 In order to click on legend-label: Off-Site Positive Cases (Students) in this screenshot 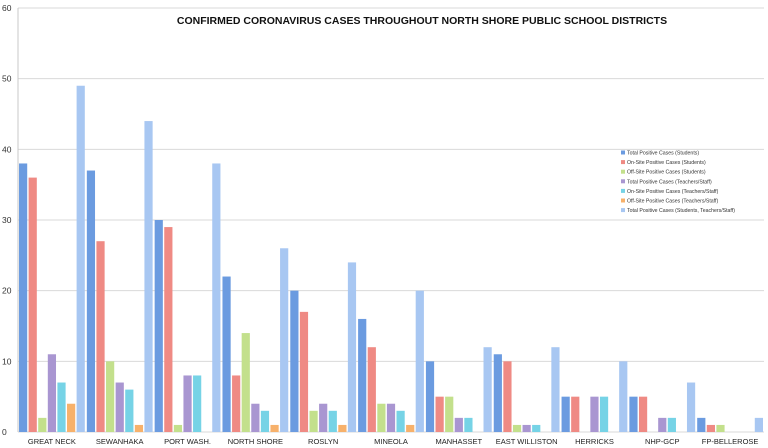, I will do `click(666, 173)`.